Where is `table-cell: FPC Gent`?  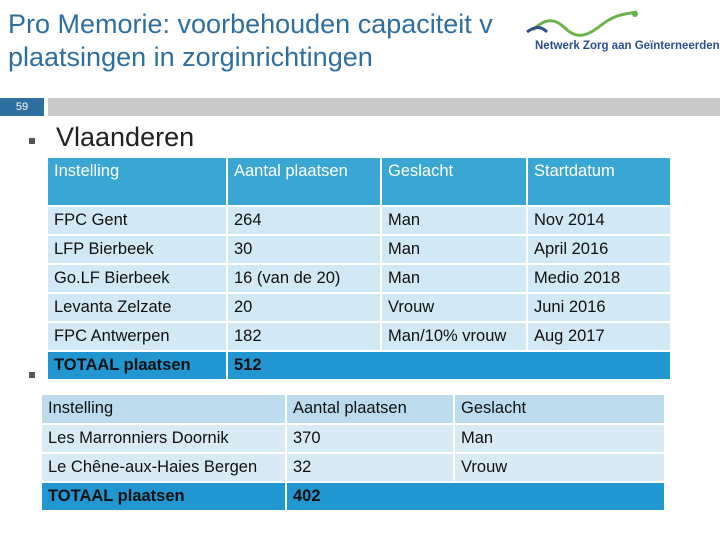
table-cell: FPC Gent is located at coordinates (138, 221).